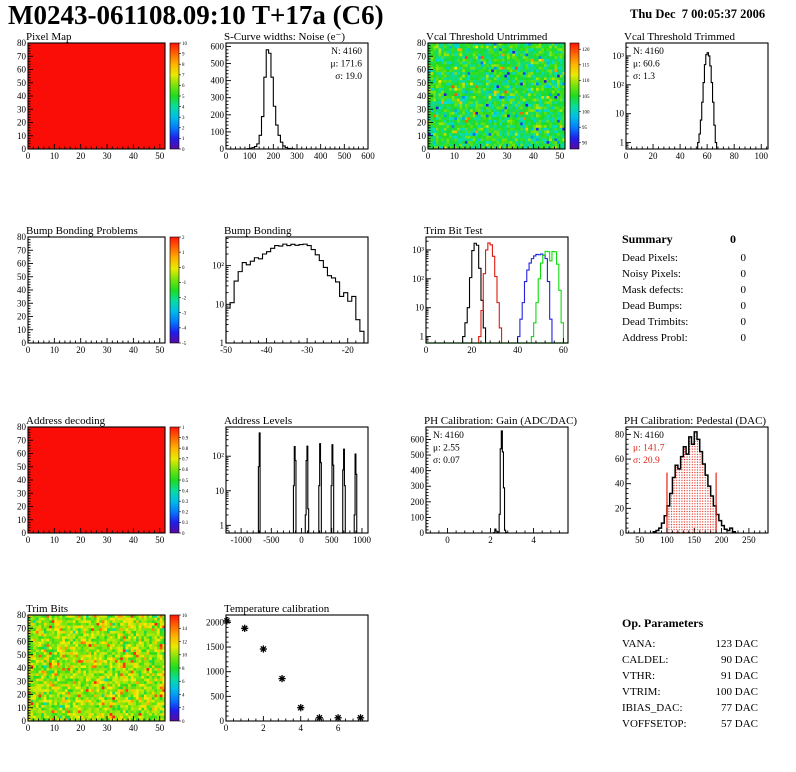 The height and width of the screenshot is (772, 796). Describe the element at coordinates (218, 266) in the screenshot. I see `bump-bonding-ytick: 10²` at that location.